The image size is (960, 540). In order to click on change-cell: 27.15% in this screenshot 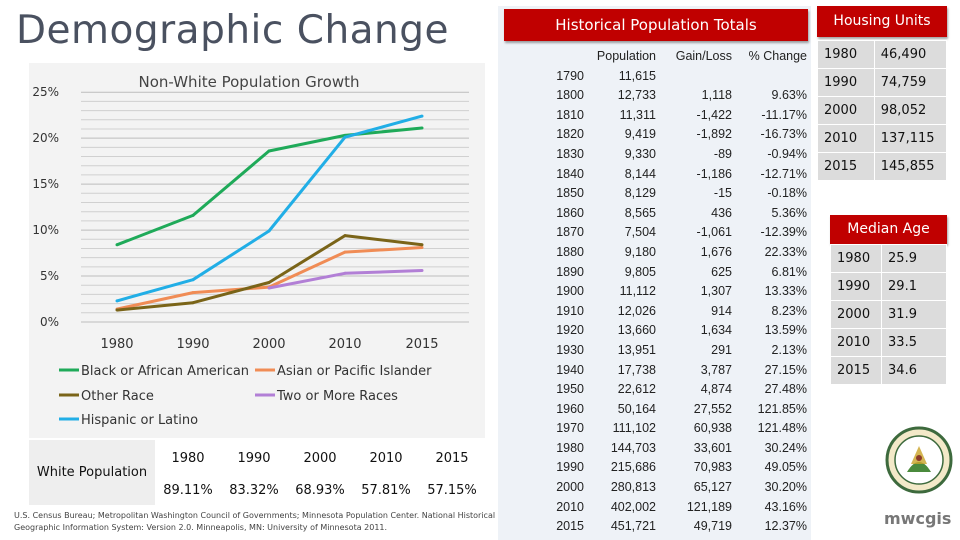, I will do `click(785, 369)`.